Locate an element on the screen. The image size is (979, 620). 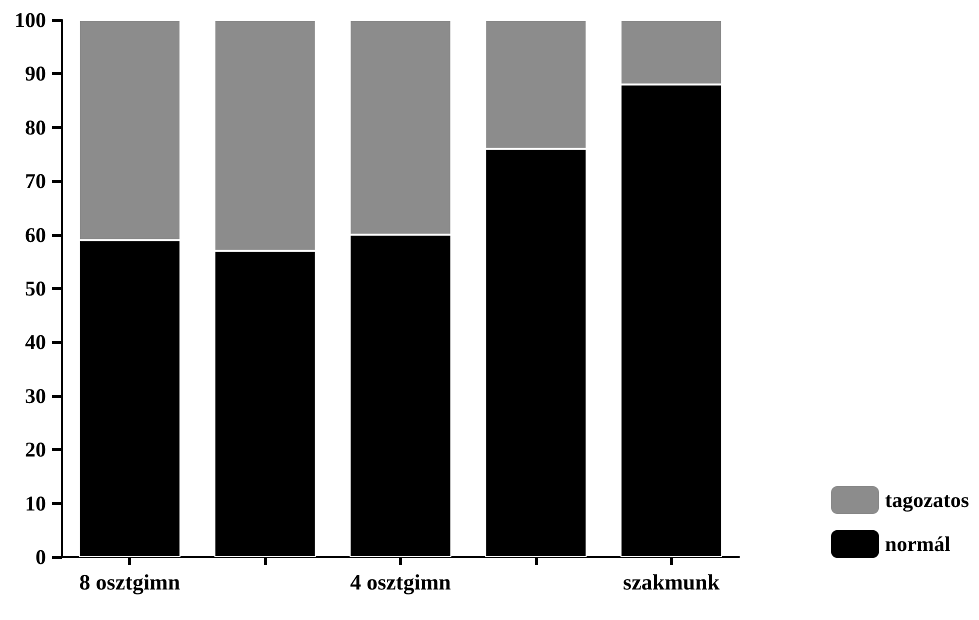
y-tick-label: 20 is located at coordinates (35, 450).